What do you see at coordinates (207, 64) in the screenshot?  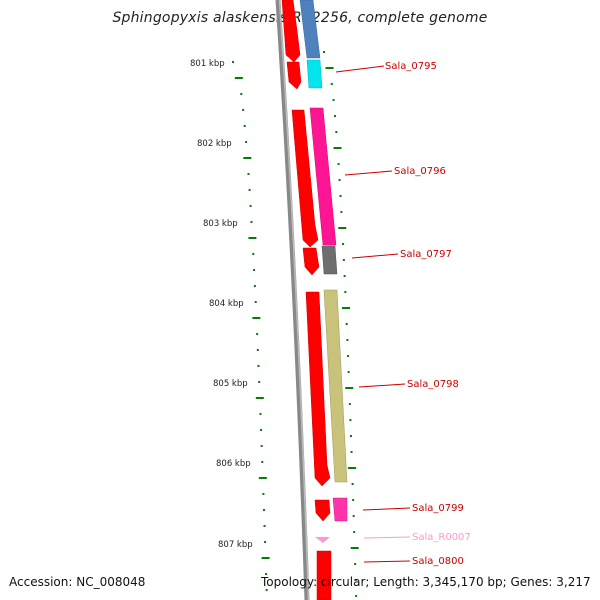 I see `kbp-label-801: 801 kbp` at bounding box center [207, 64].